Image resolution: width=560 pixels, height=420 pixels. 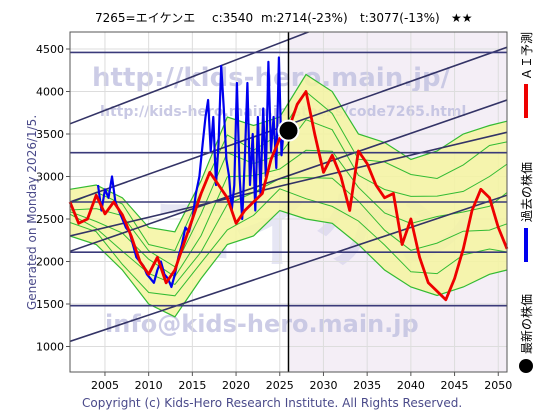 I want to click on legend-forecast: ＡＩ予測, so click(x=527, y=75).